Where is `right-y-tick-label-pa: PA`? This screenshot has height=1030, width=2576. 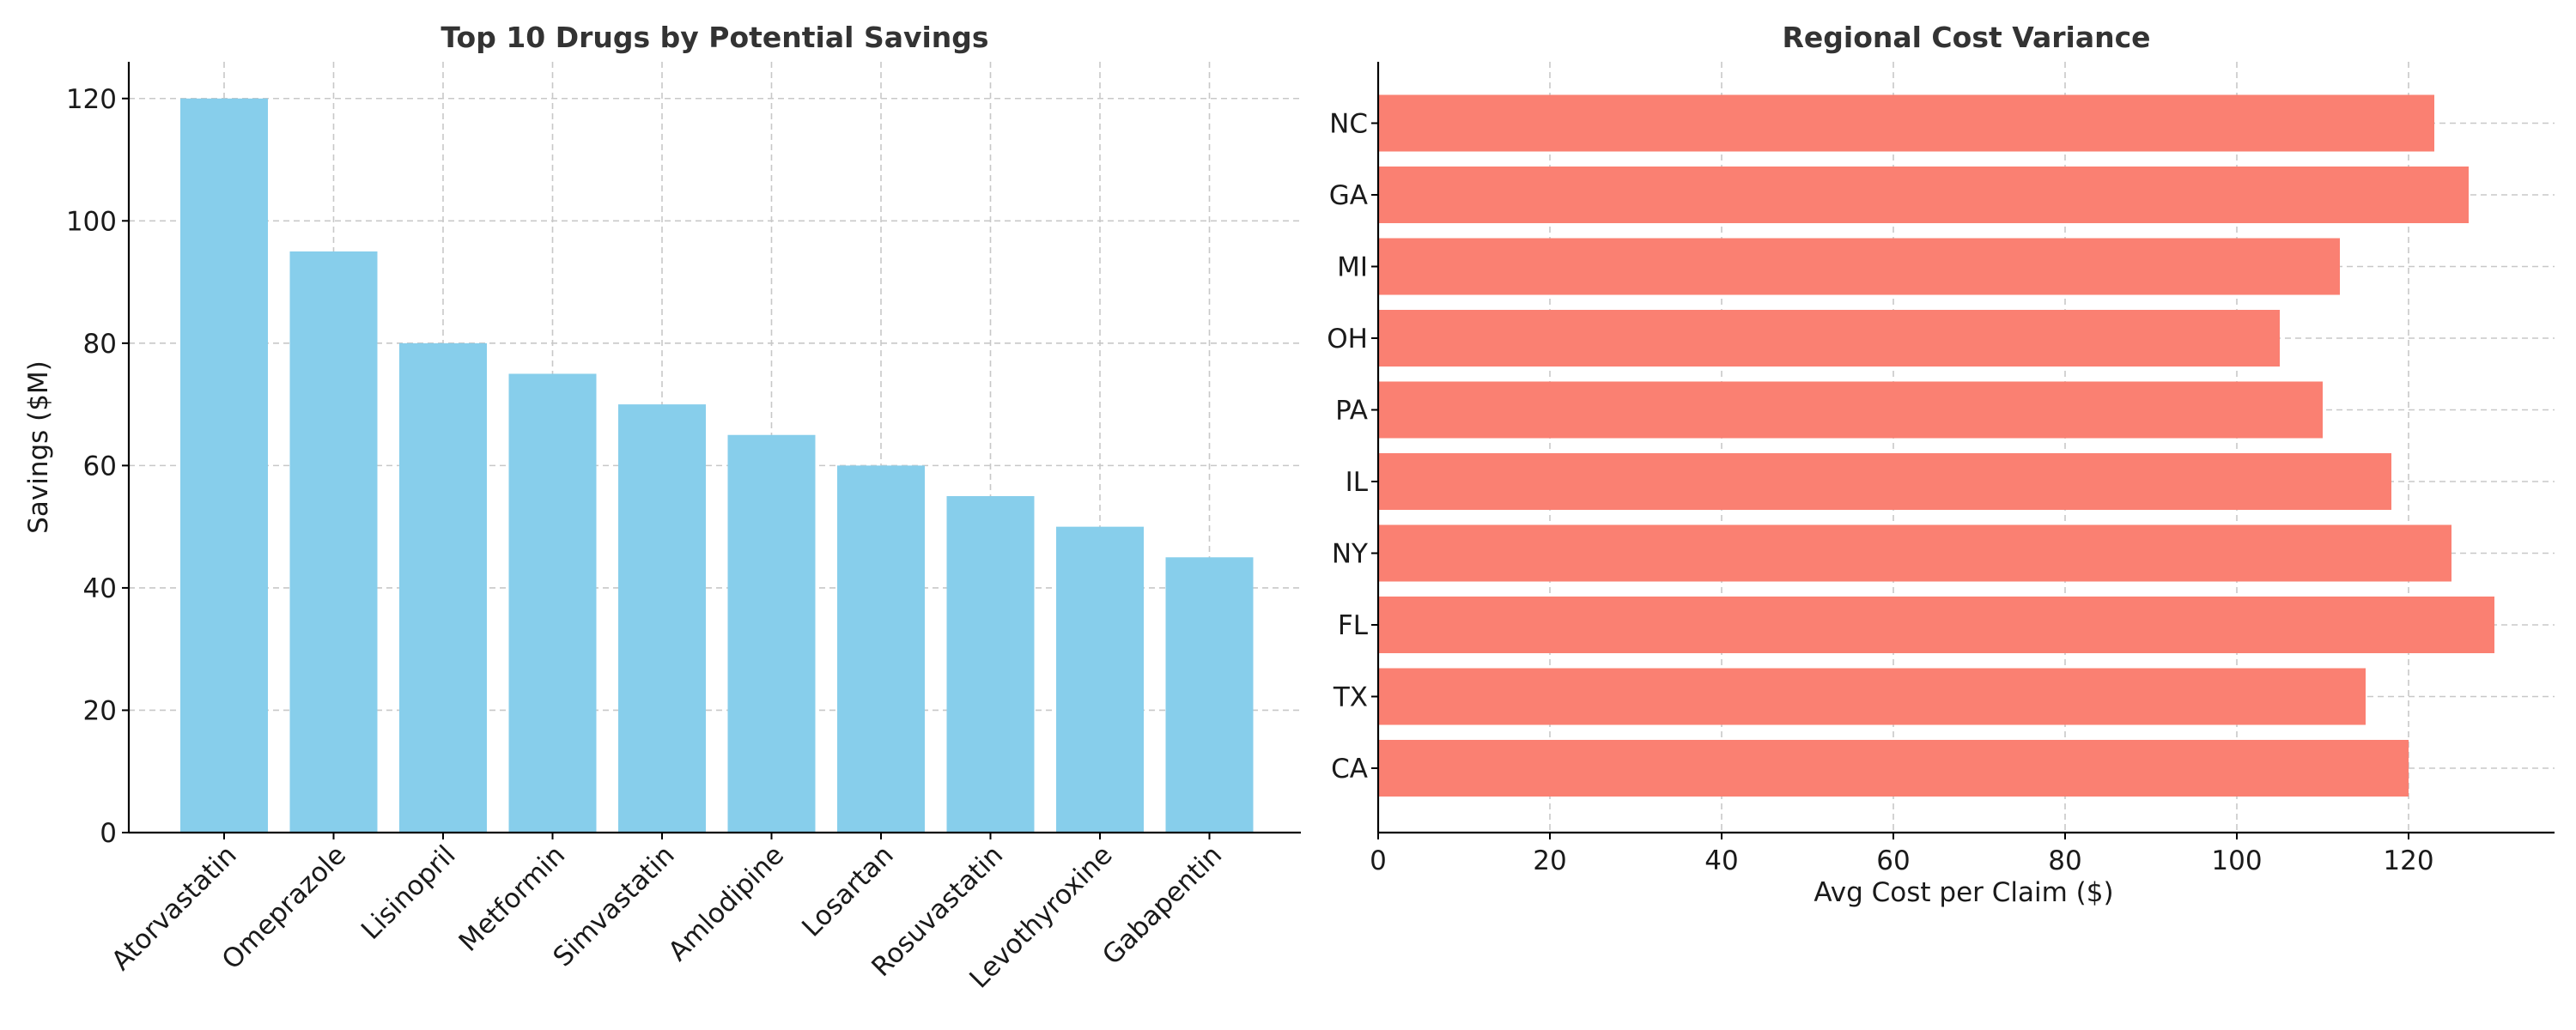 right-y-tick-label-pa: PA is located at coordinates (1352, 411).